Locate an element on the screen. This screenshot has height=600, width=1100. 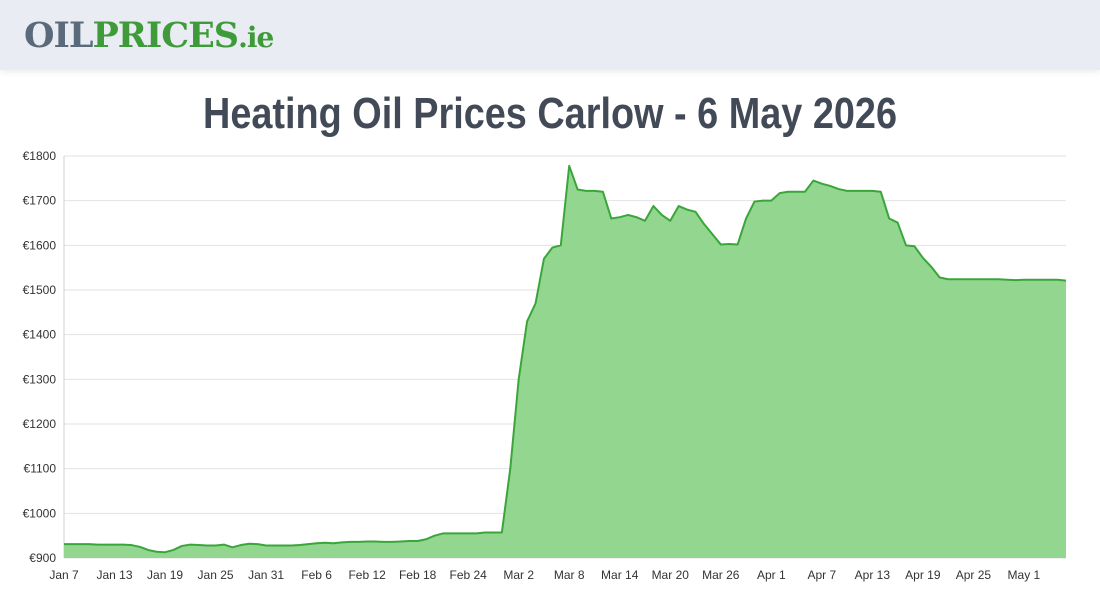
y-tick-label: €1200 is located at coordinates (40, 424).